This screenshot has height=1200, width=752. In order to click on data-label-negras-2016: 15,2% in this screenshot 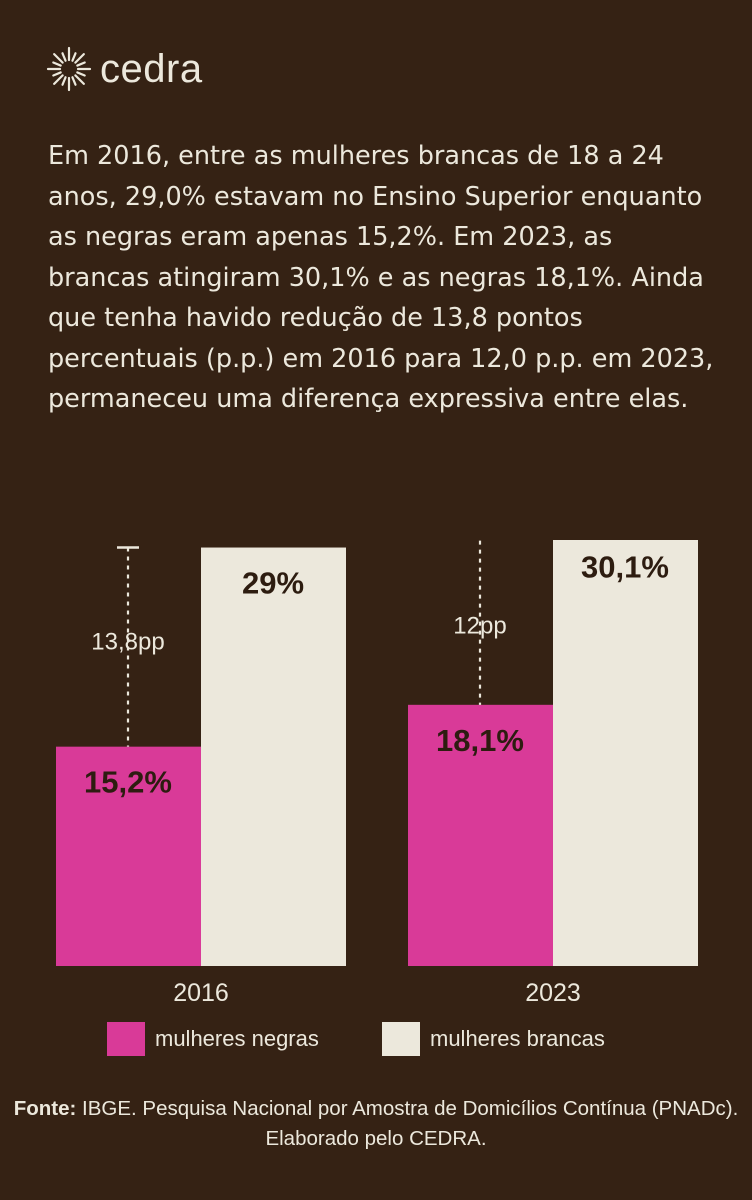, I will do `click(128, 782)`.